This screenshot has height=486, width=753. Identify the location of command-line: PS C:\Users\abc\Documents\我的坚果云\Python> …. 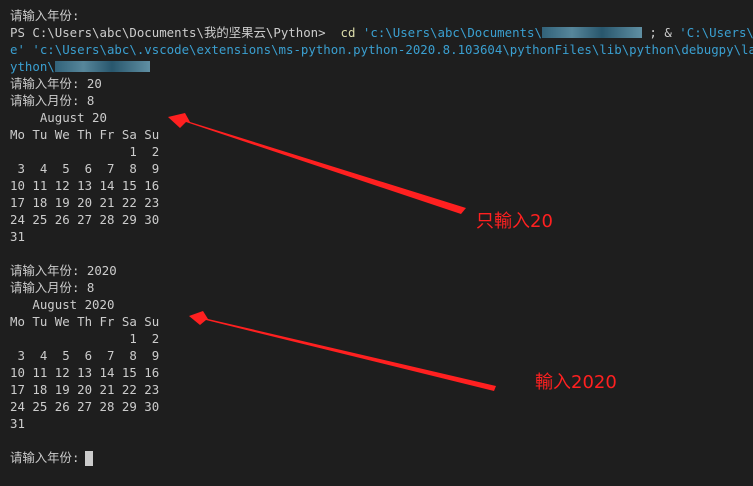
(381, 32).